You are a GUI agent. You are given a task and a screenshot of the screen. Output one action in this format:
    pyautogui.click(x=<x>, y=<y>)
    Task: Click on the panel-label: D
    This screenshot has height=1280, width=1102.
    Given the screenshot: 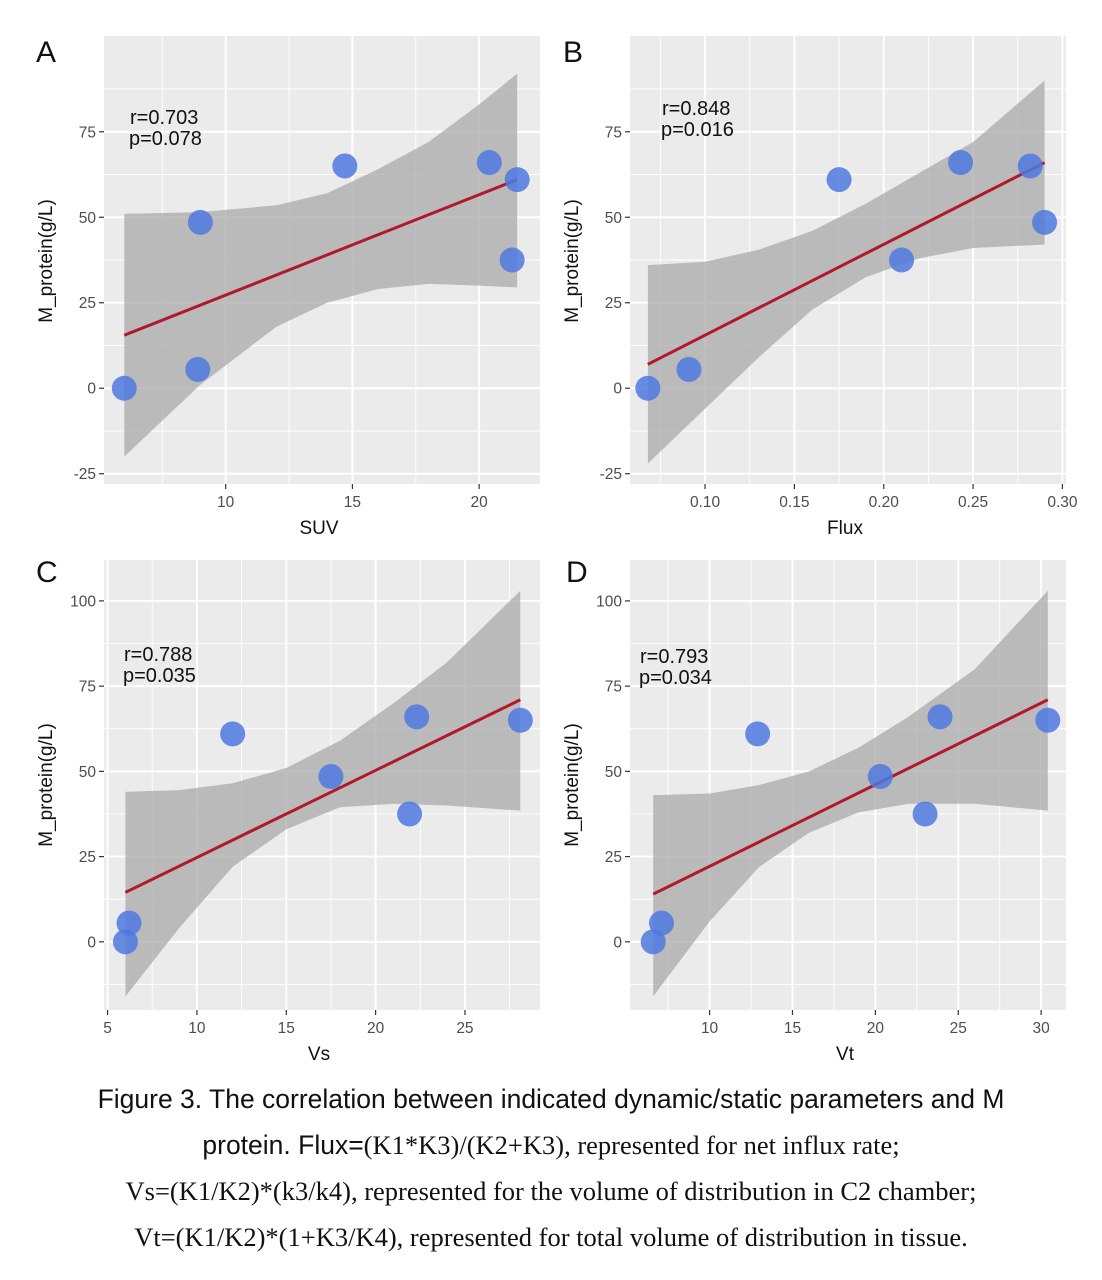 What is the action you would take?
    pyautogui.click(x=577, y=572)
    